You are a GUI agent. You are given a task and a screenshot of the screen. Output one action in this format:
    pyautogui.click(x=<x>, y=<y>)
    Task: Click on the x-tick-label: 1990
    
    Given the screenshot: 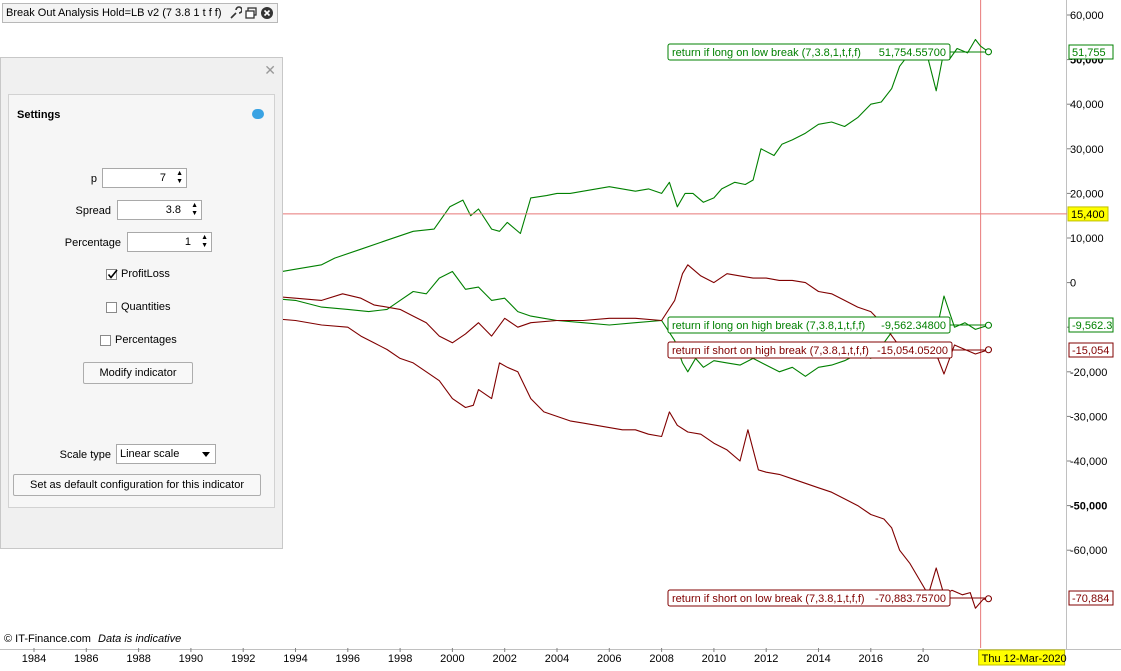 What is the action you would take?
    pyautogui.click(x=191, y=659)
    